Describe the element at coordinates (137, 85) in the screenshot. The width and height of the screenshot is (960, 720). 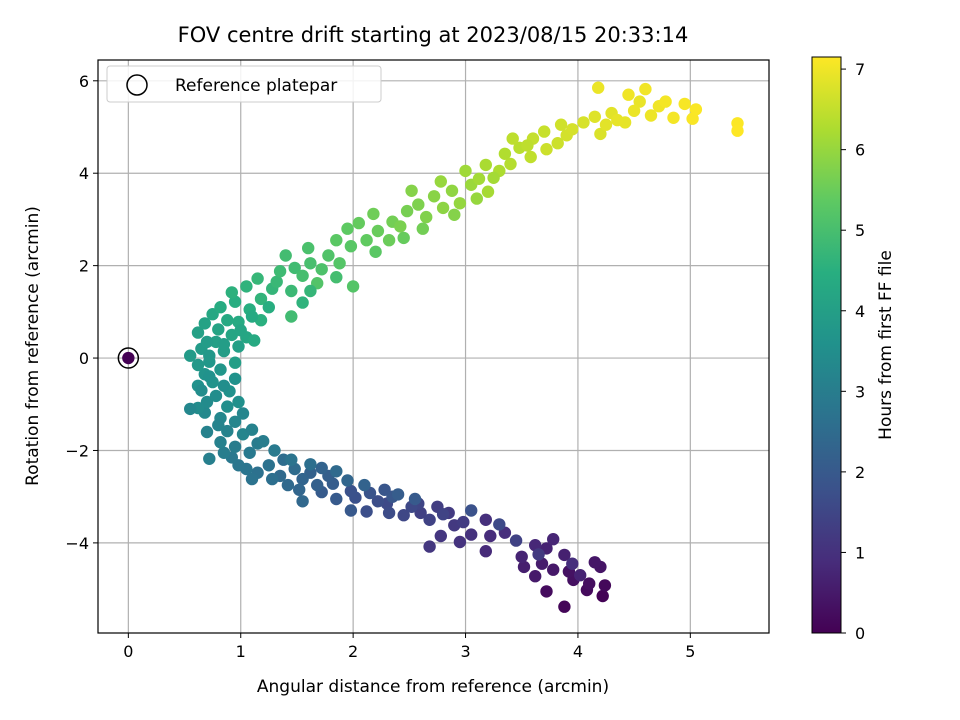
I see `legend-marker-reference` at that location.